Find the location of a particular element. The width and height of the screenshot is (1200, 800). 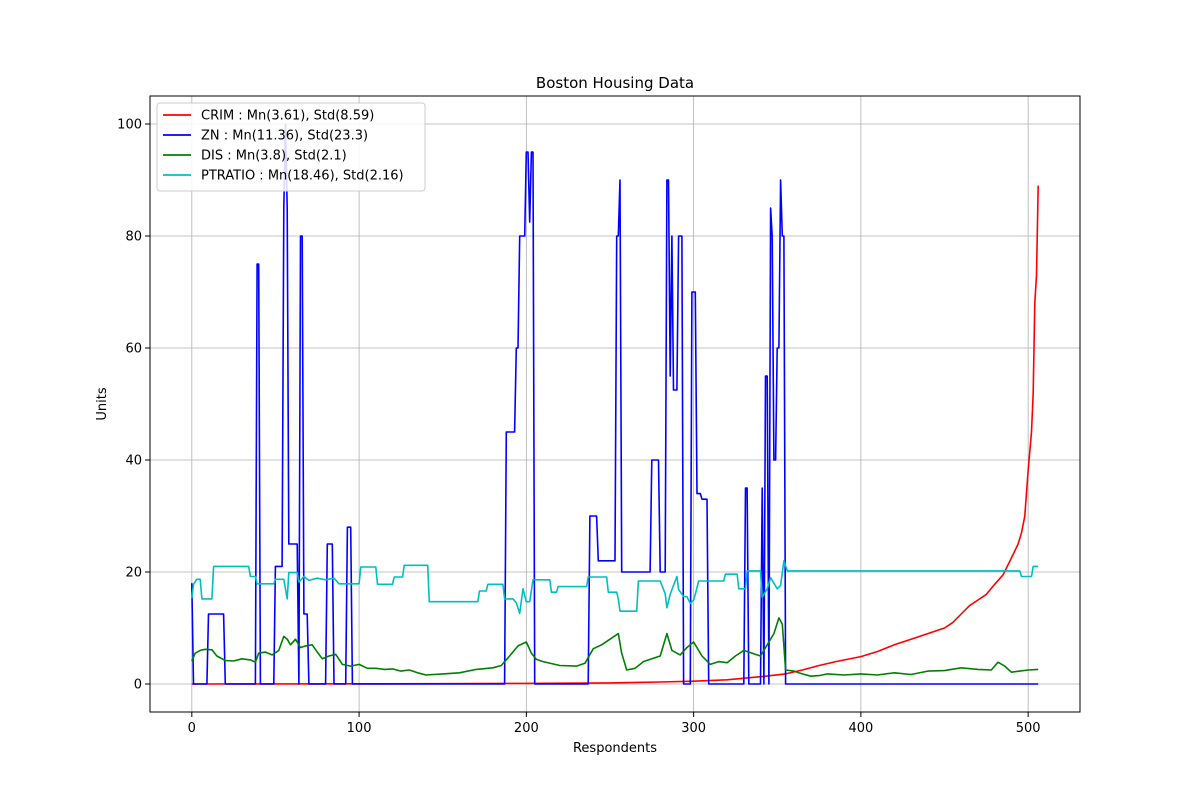

y-axis-label: Units is located at coordinates (102, 403).